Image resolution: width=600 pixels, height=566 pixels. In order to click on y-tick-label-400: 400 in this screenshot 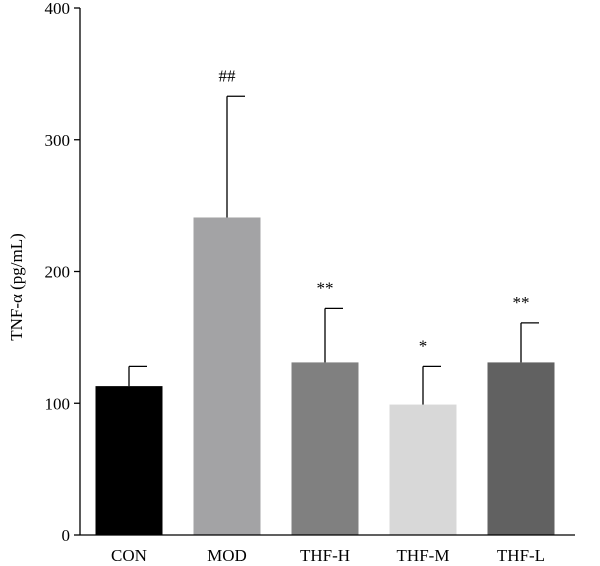, I will do `click(58, 9)`.